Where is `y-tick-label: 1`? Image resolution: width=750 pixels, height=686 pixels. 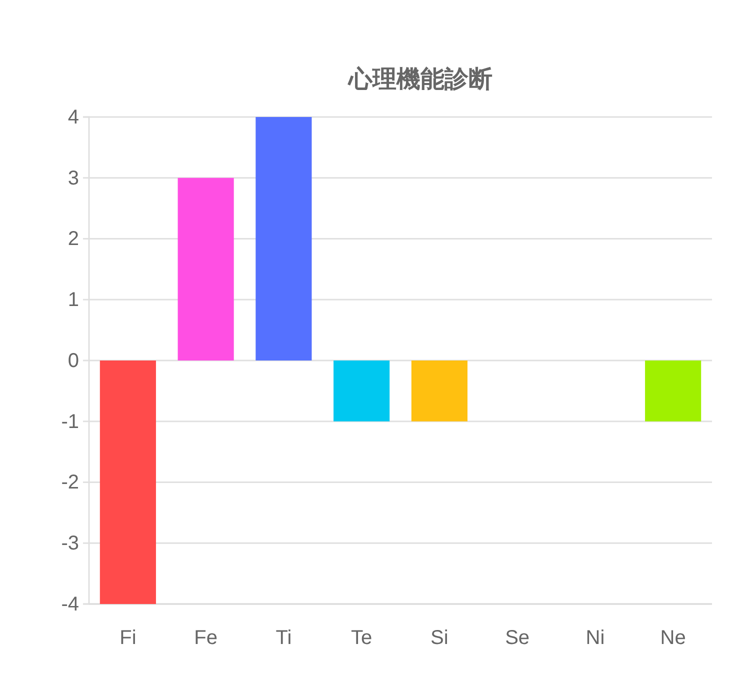
y-tick-label: 1 is located at coordinates (73, 300).